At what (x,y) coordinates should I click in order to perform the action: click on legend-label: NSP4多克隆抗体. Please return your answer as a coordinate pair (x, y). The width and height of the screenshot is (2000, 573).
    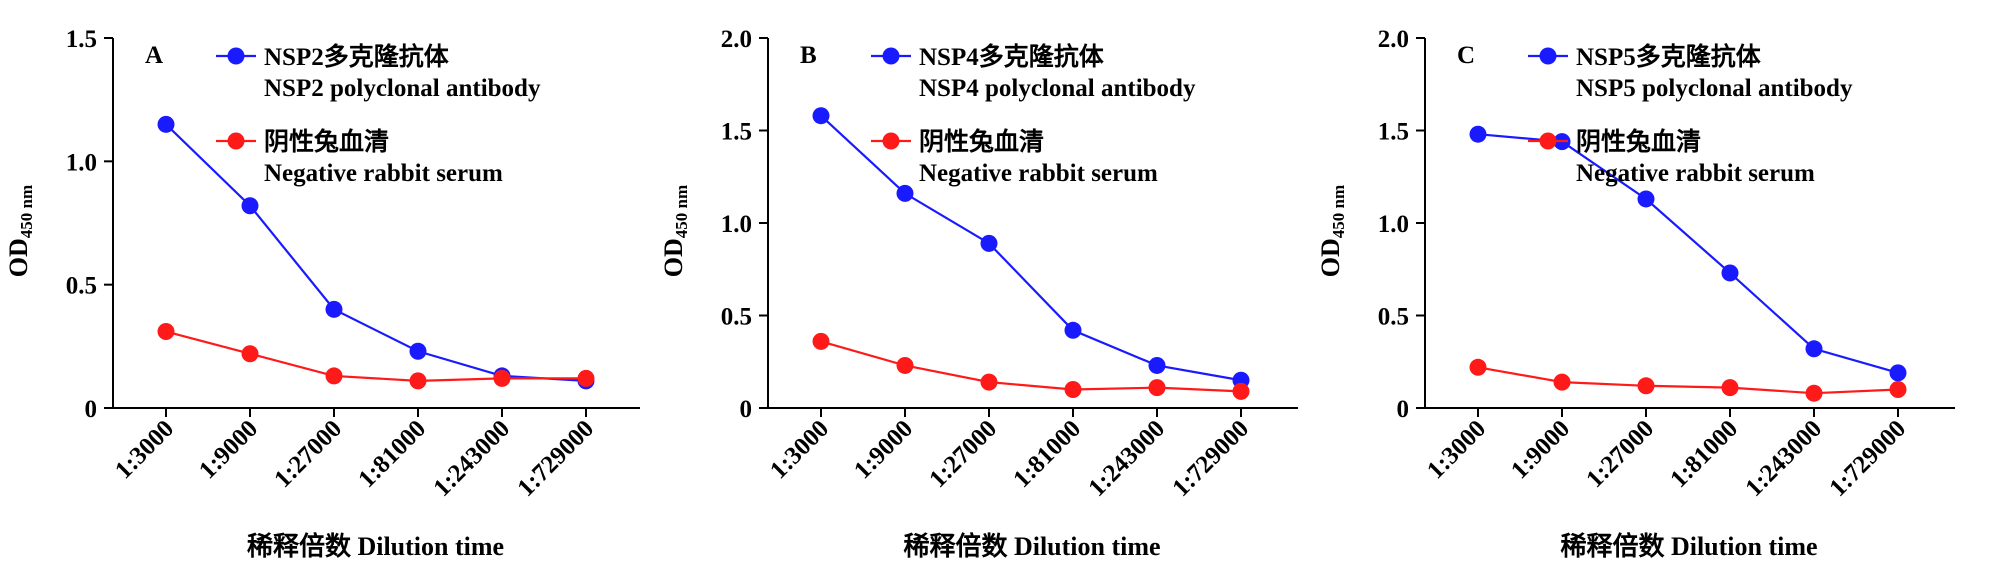
    Looking at the image, I should click on (1012, 56).